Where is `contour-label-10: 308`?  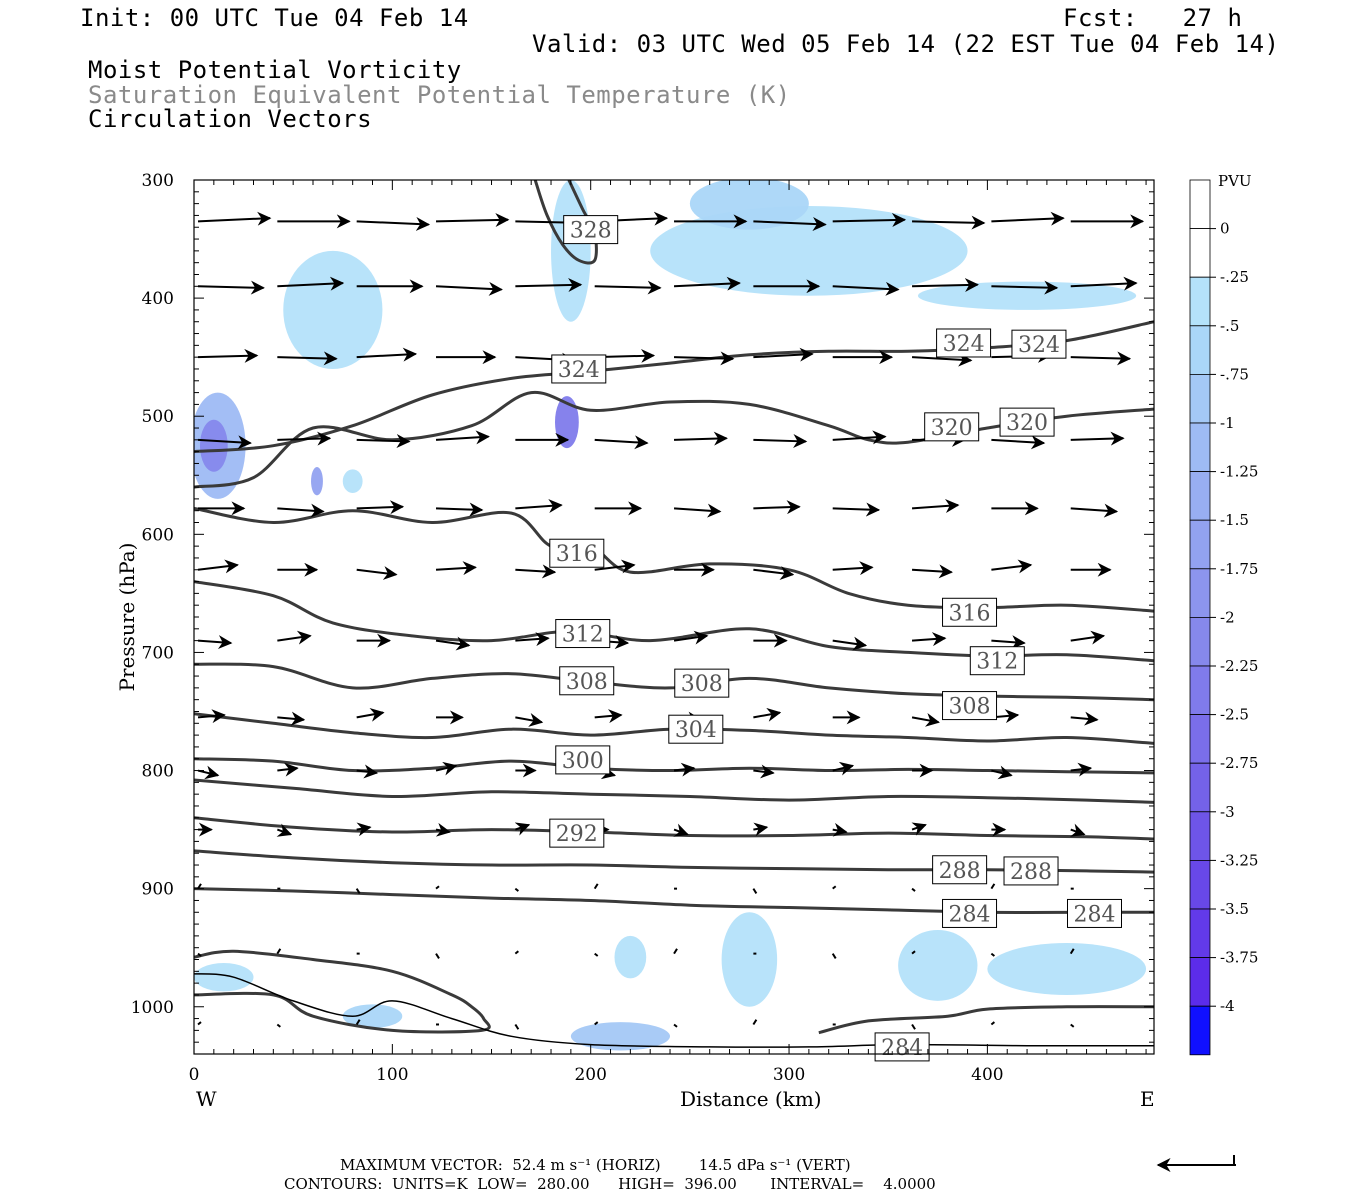 contour-label-10: 308 is located at coordinates (587, 681).